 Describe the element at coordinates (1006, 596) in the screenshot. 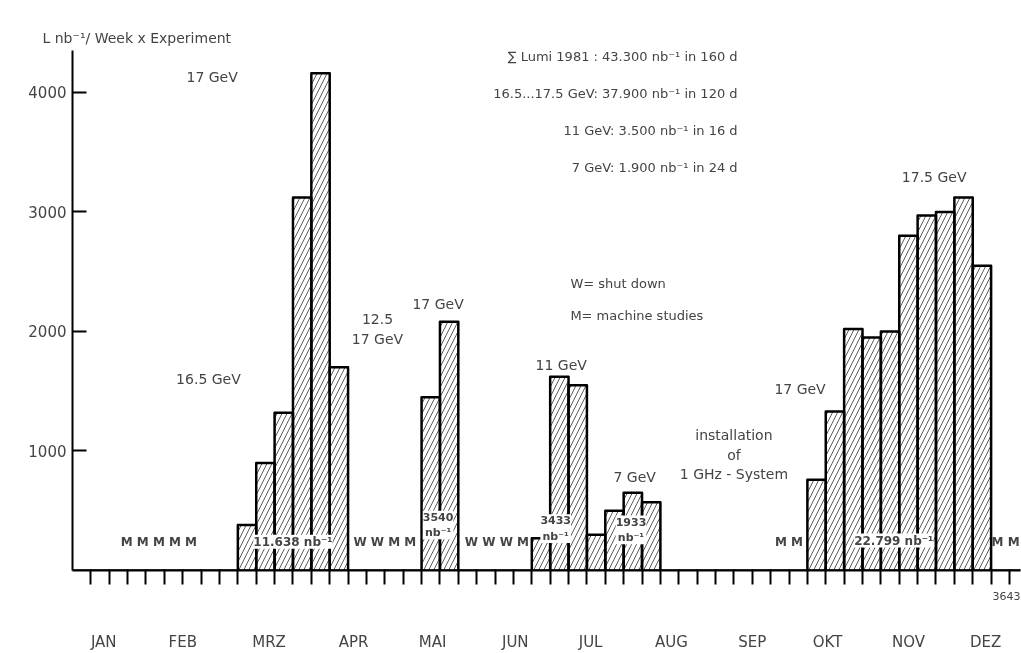

I see `text: 3643` at that location.